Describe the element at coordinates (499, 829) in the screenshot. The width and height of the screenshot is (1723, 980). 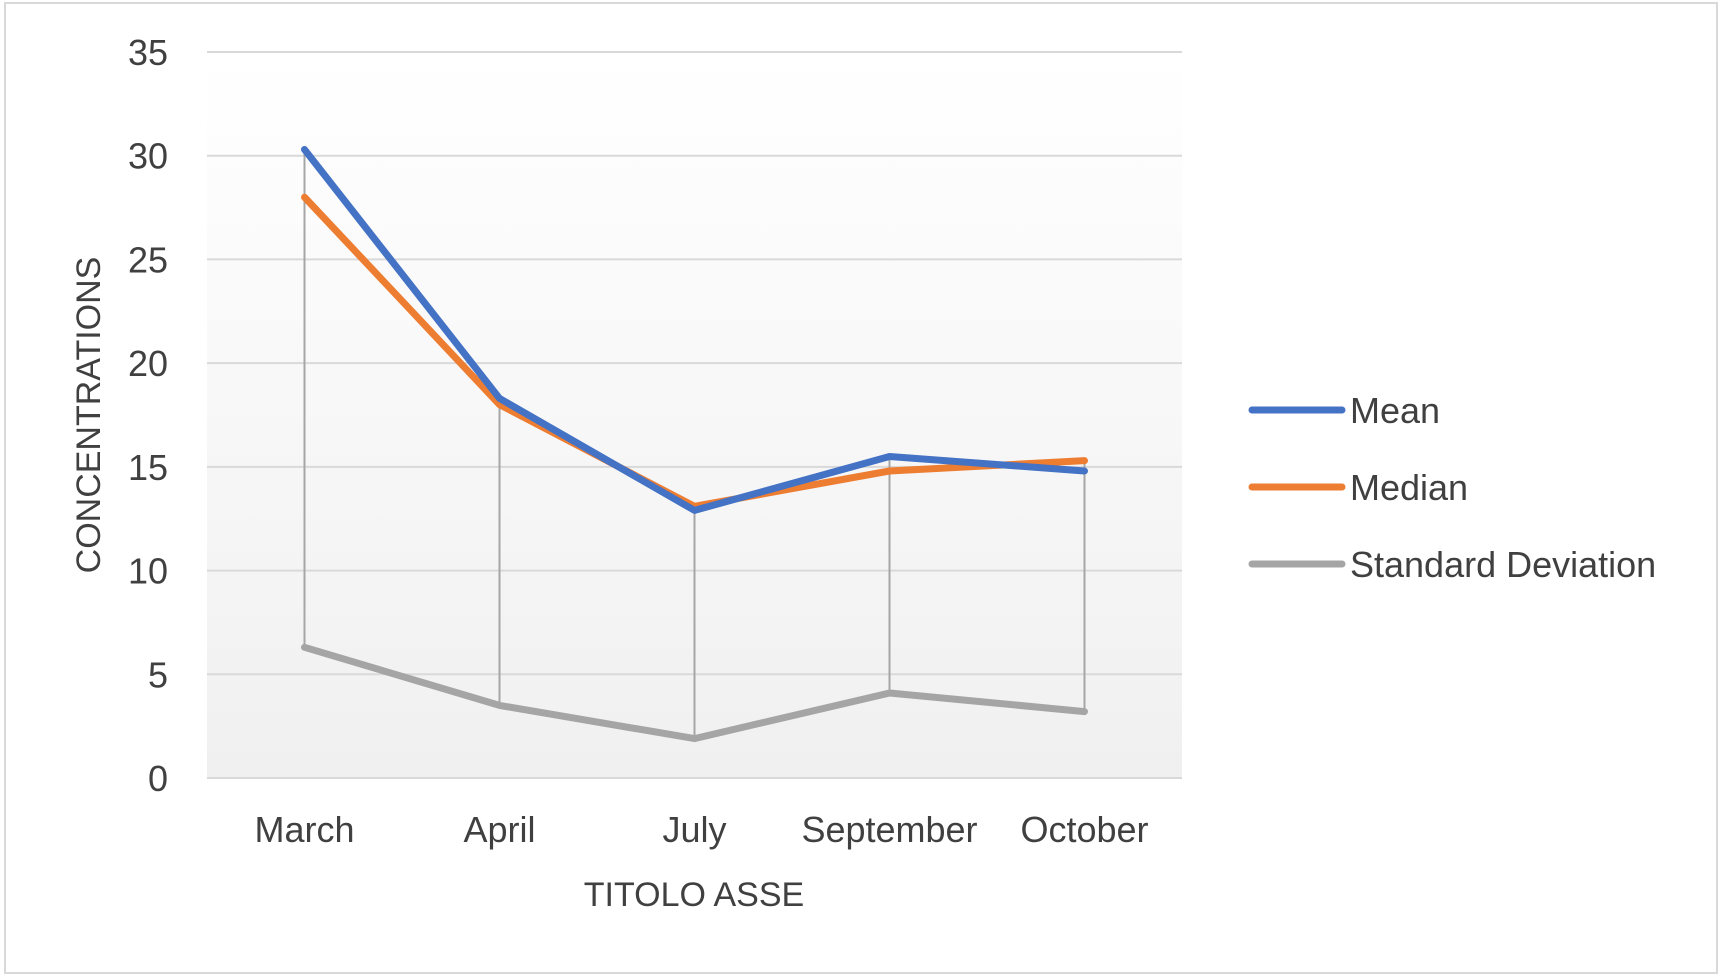
I see `x-tick-label: April` at that location.